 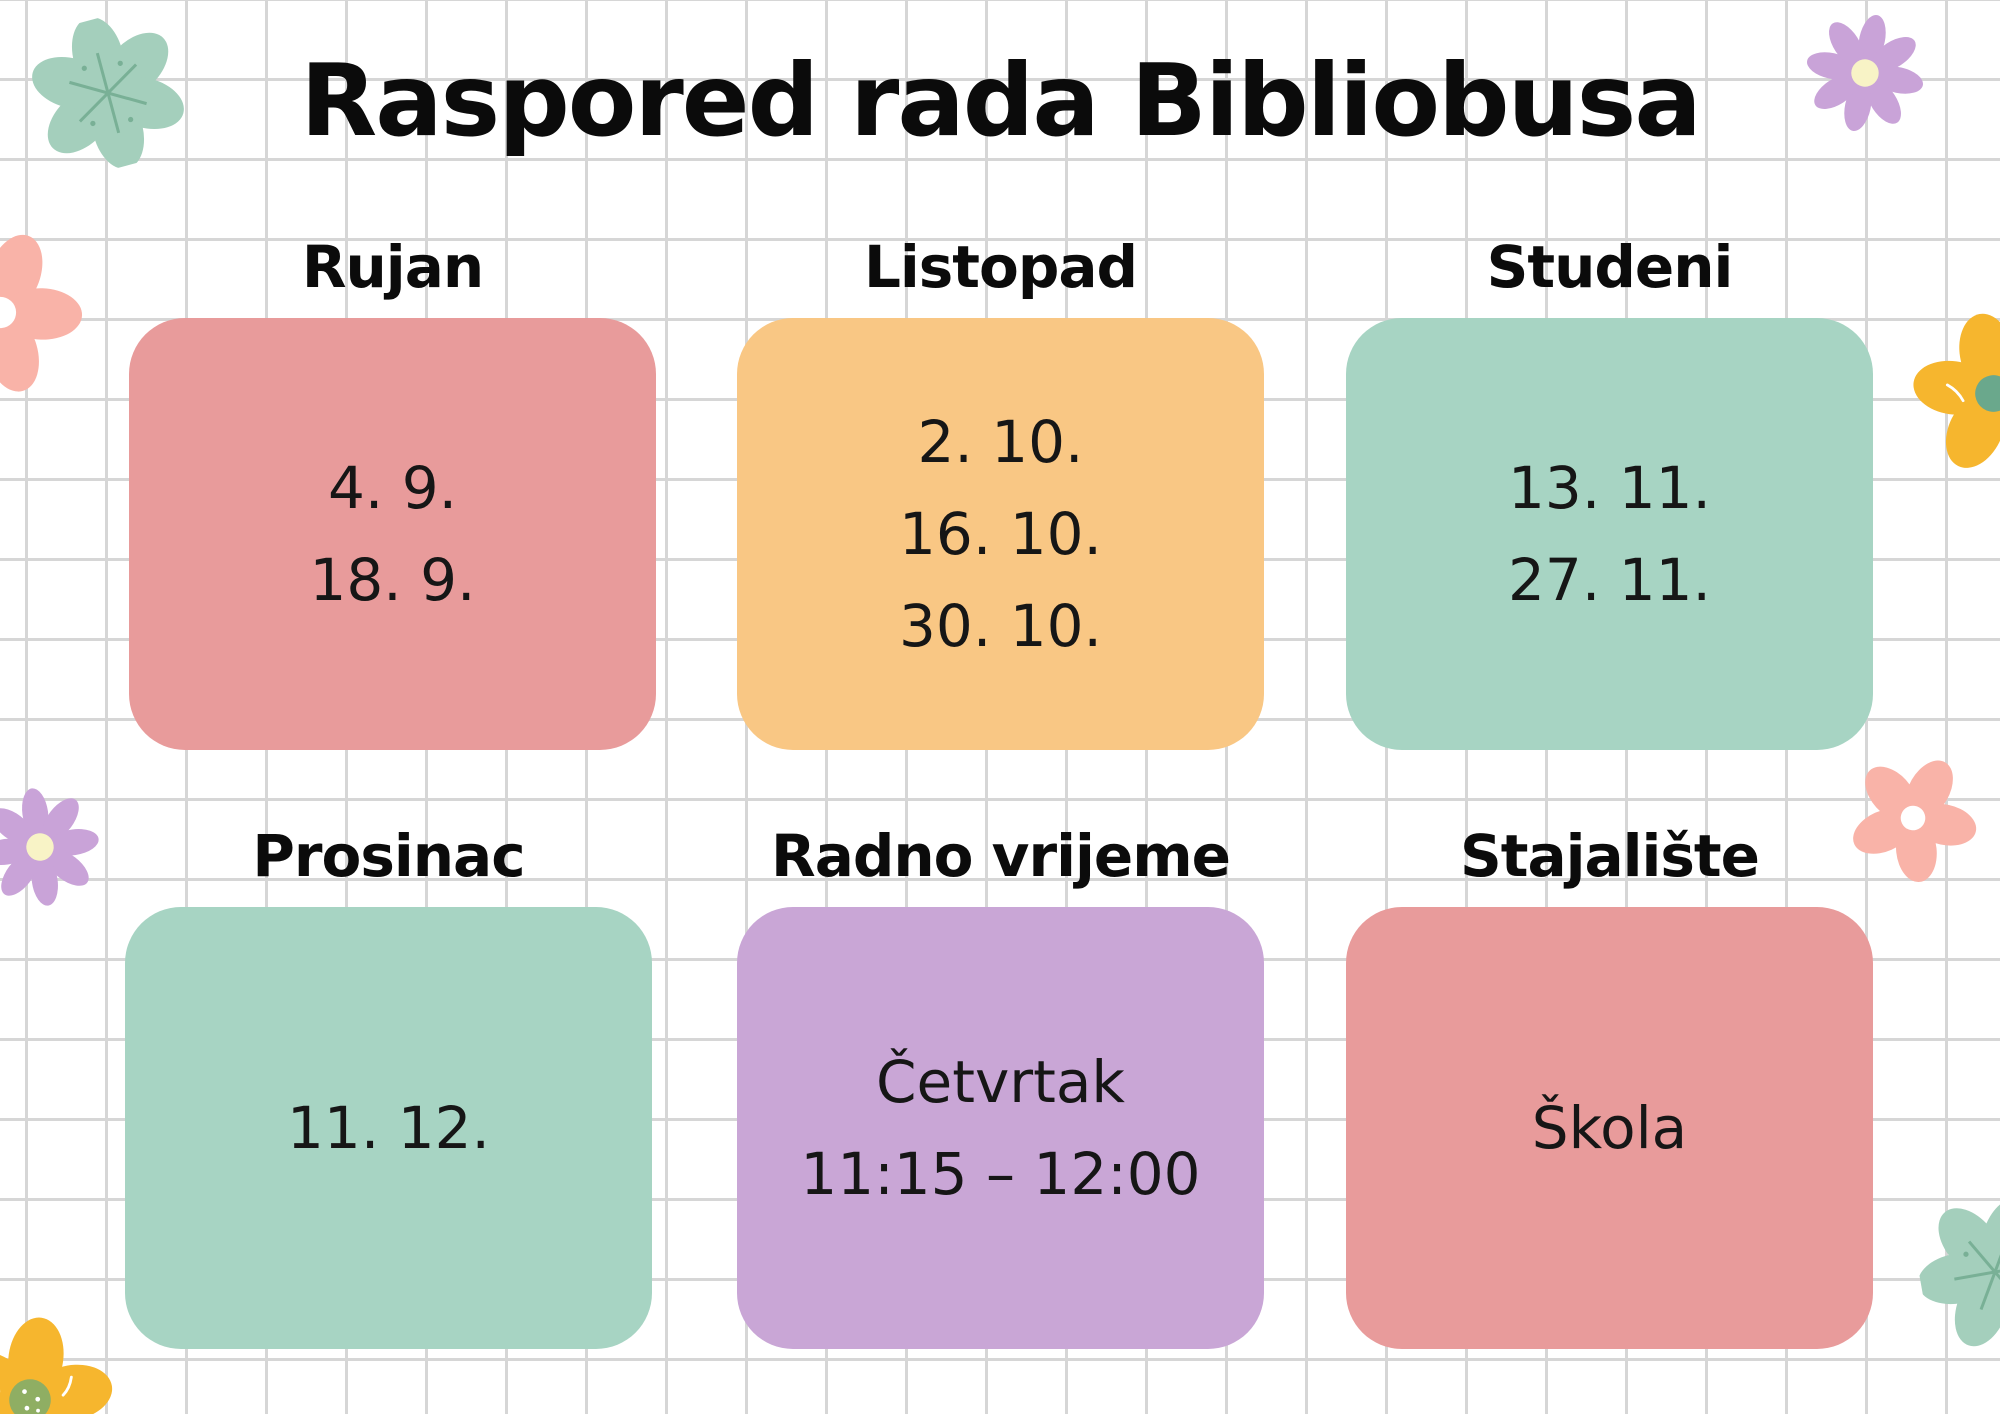 I want to click on date-line: 30. 10., so click(x=1000, y=626).